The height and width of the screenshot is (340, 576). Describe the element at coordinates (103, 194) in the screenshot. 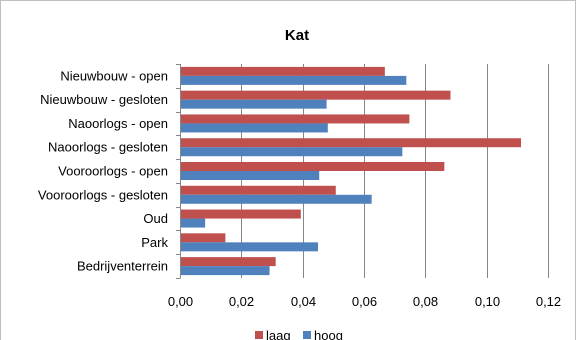

I see `category-label: Vooroorlogs - gesloten` at that location.